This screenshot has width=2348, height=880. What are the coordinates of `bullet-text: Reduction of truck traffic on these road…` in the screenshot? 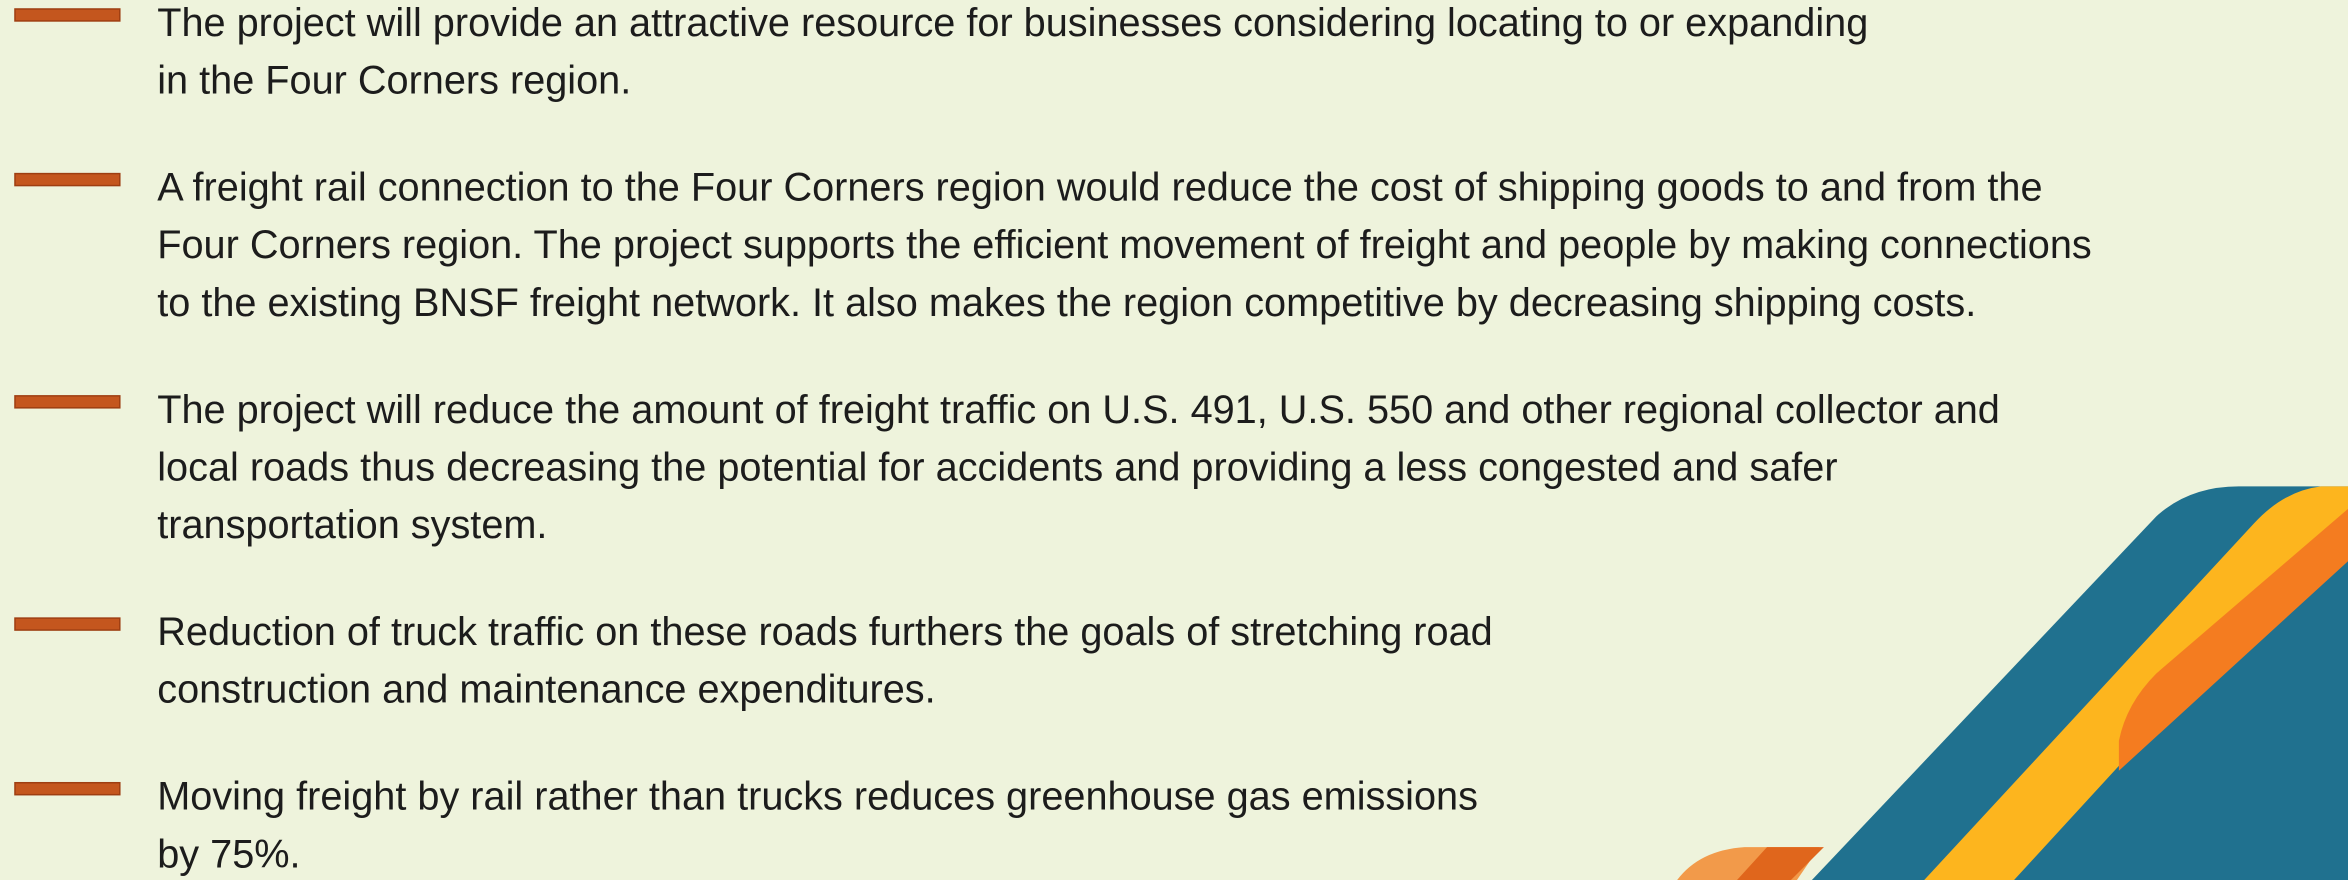 It's located at (824, 632).